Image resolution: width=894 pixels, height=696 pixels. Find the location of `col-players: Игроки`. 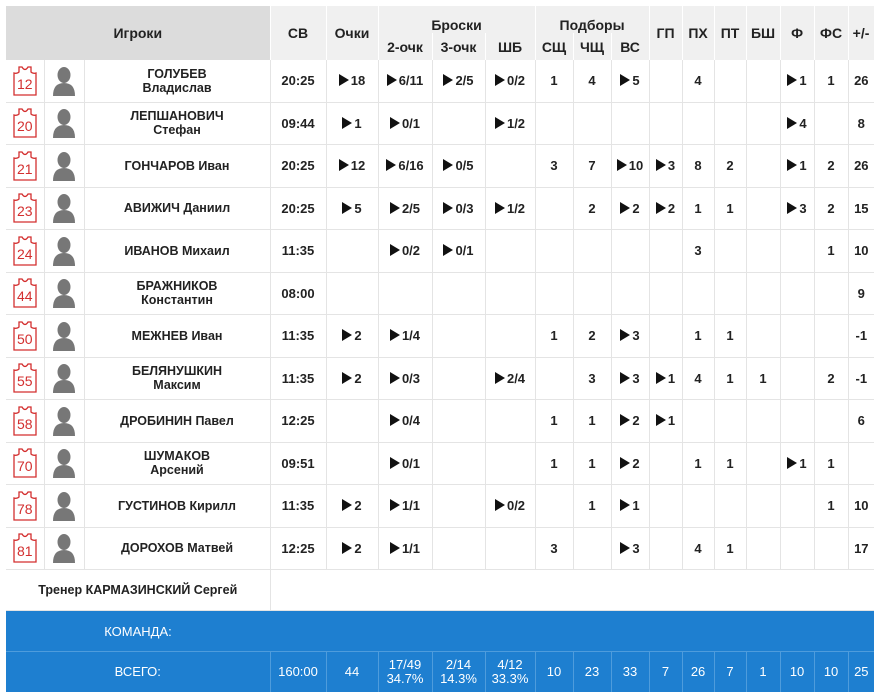

col-players: Игроки is located at coordinates (138, 33).